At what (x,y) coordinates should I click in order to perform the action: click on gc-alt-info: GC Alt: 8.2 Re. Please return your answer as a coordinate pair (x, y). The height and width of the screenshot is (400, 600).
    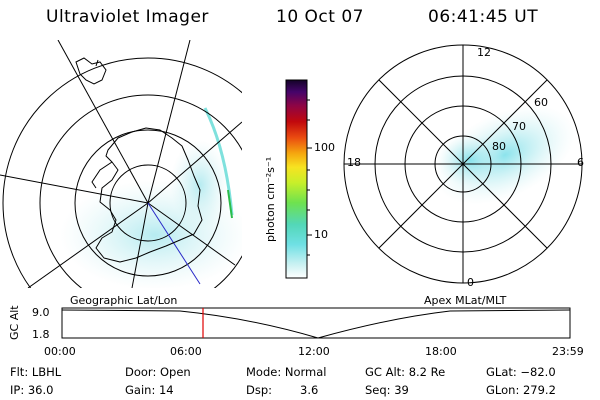
    Looking at the image, I should click on (405, 372).